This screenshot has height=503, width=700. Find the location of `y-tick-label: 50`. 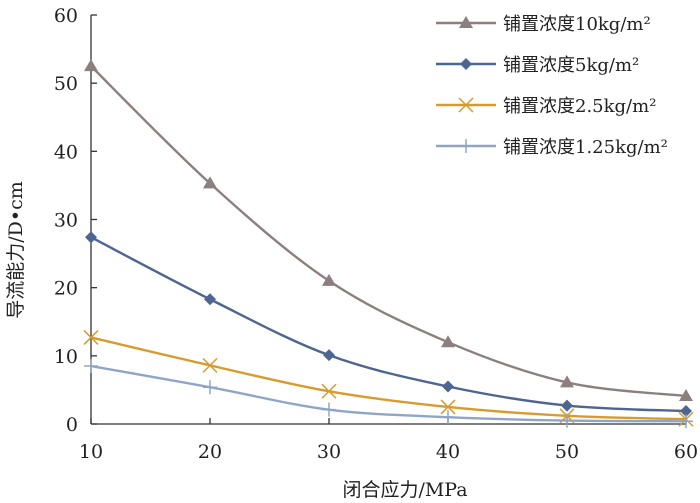

y-tick-label: 50 is located at coordinates (66, 84).